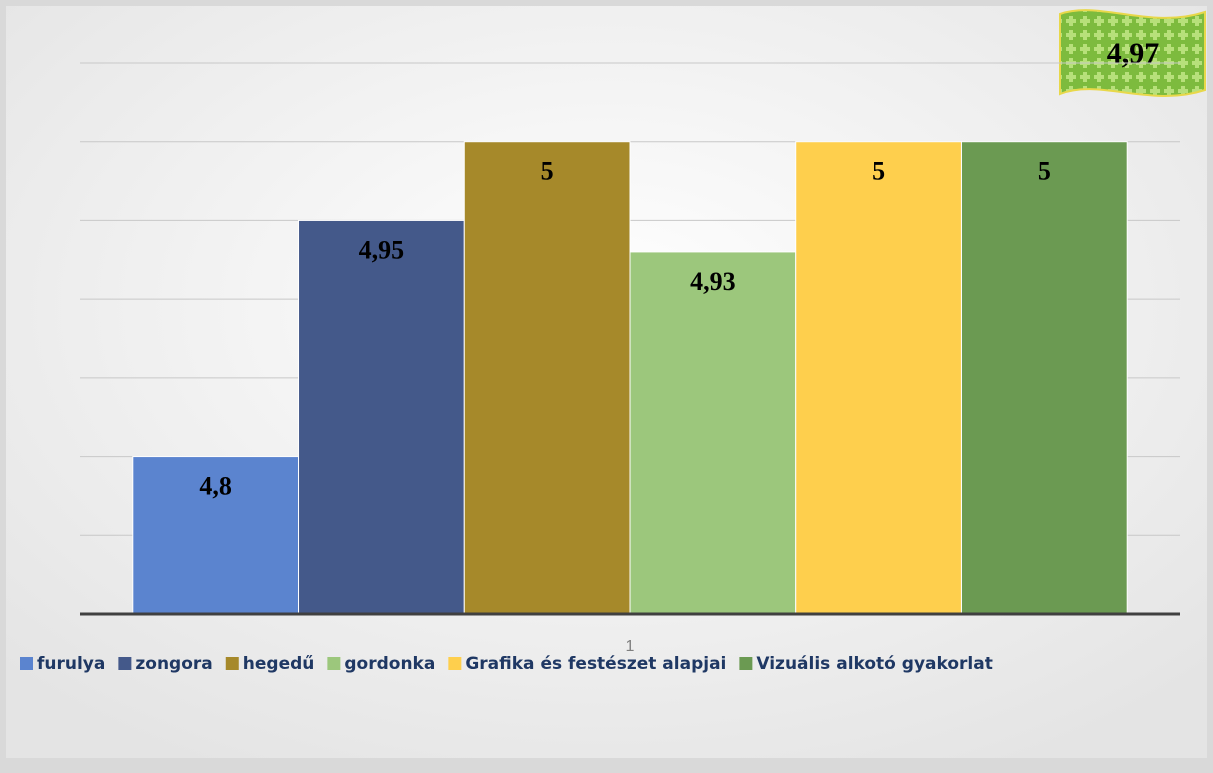 The width and height of the screenshot is (1213, 773). What do you see at coordinates (279, 664) in the screenshot?
I see `legend-label: hegedű` at bounding box center [279, 664].